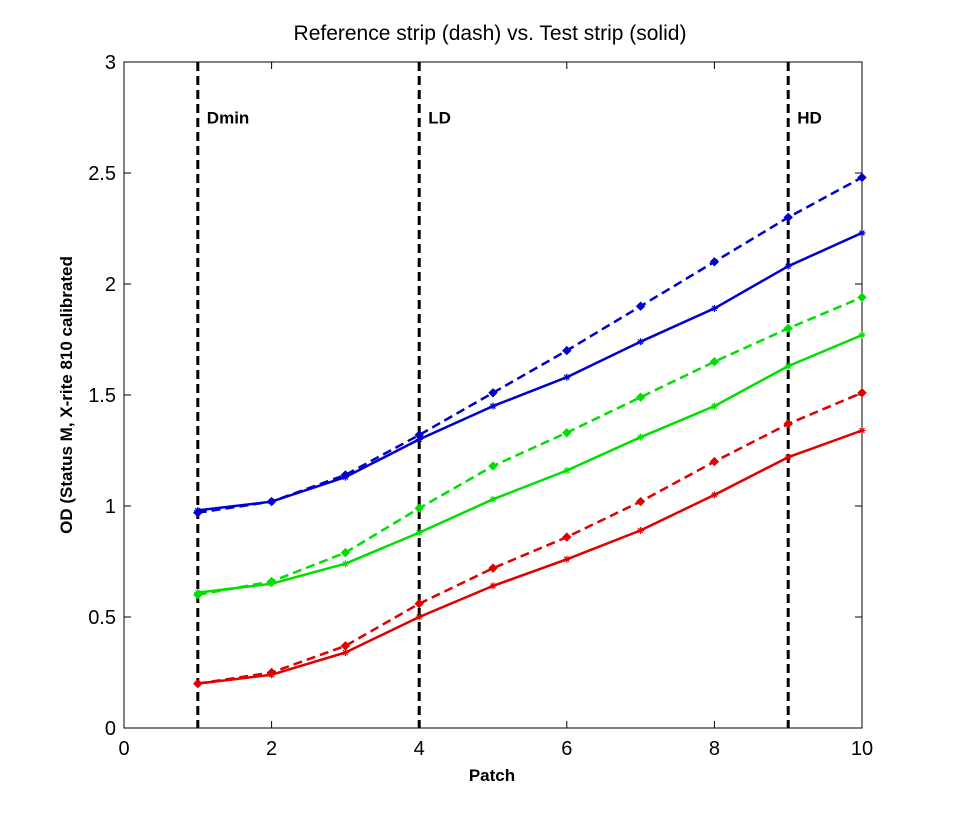 This screenshot has height=818, width=953. What do you see at coordinates (566, 749) in the screenshot?
I see `x-tick-label: 6` at bounding box center [566, 749].